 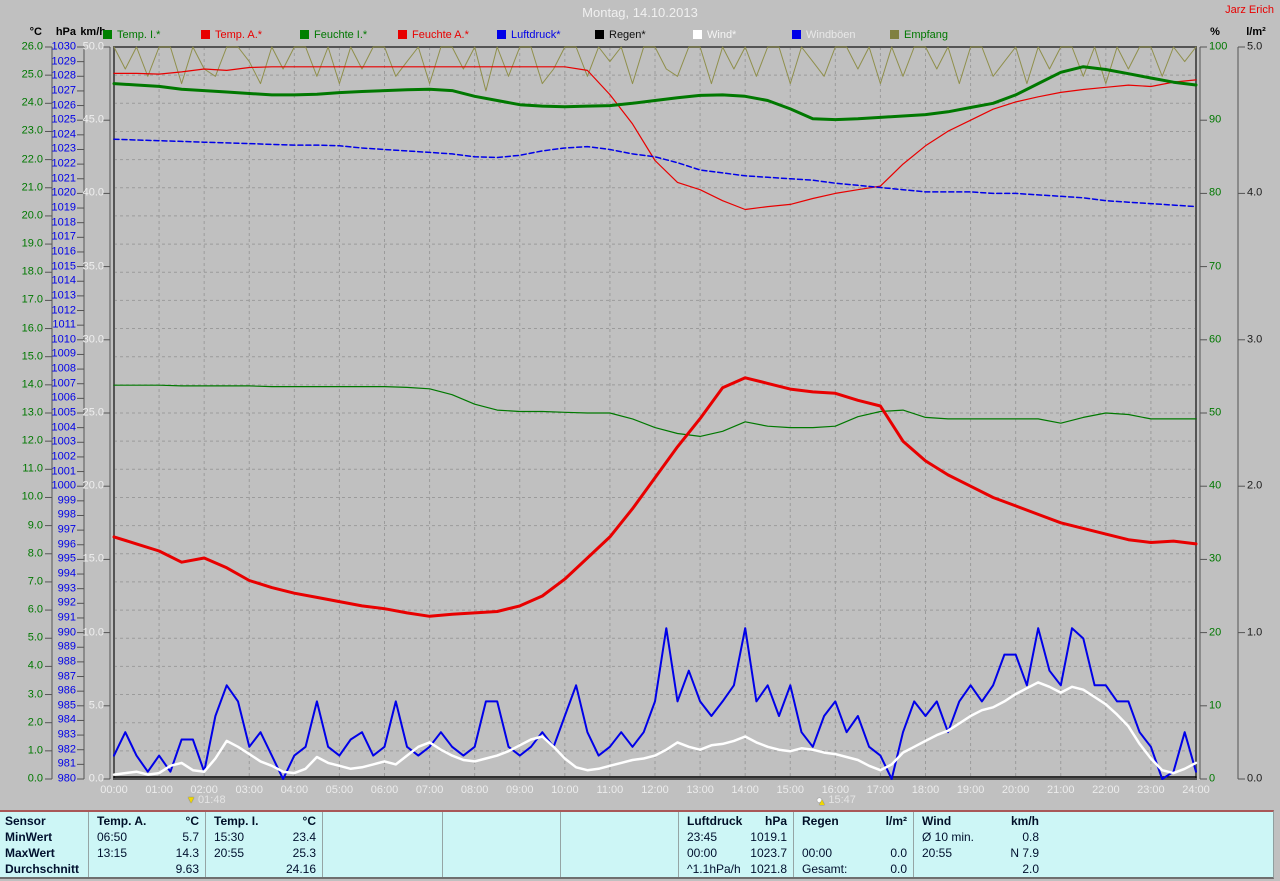 What do you see at coordinates (474, 790) in the screenshot?
I see `x-axis-tick-label: 08:00` at bounding box center [474, 790].